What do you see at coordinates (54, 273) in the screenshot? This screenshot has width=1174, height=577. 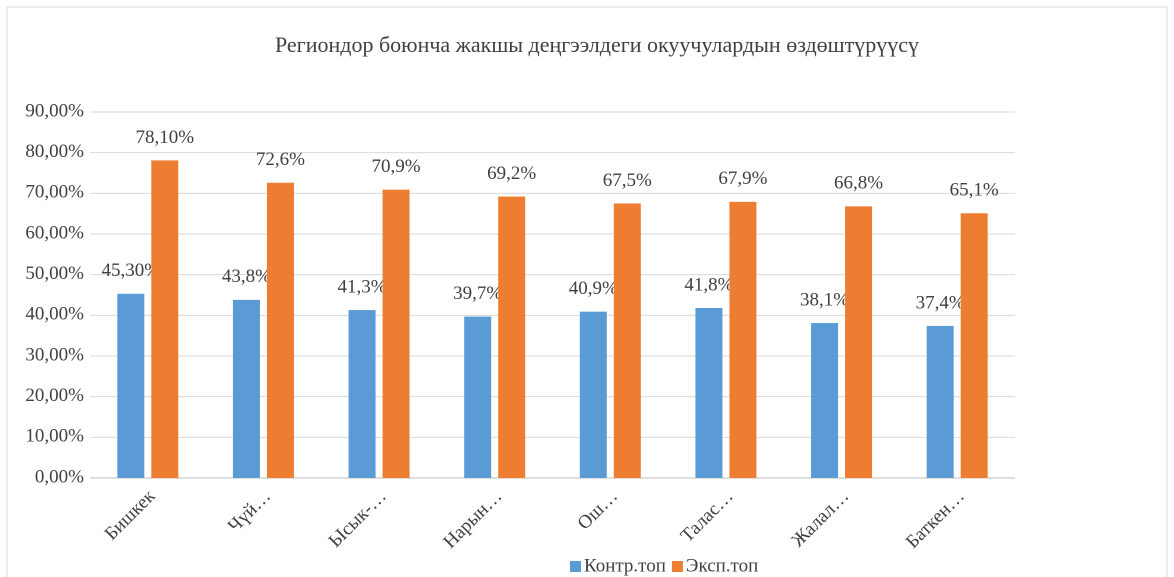 I see `y-tick-label: 50,00%` at bounding box center [54, 273].